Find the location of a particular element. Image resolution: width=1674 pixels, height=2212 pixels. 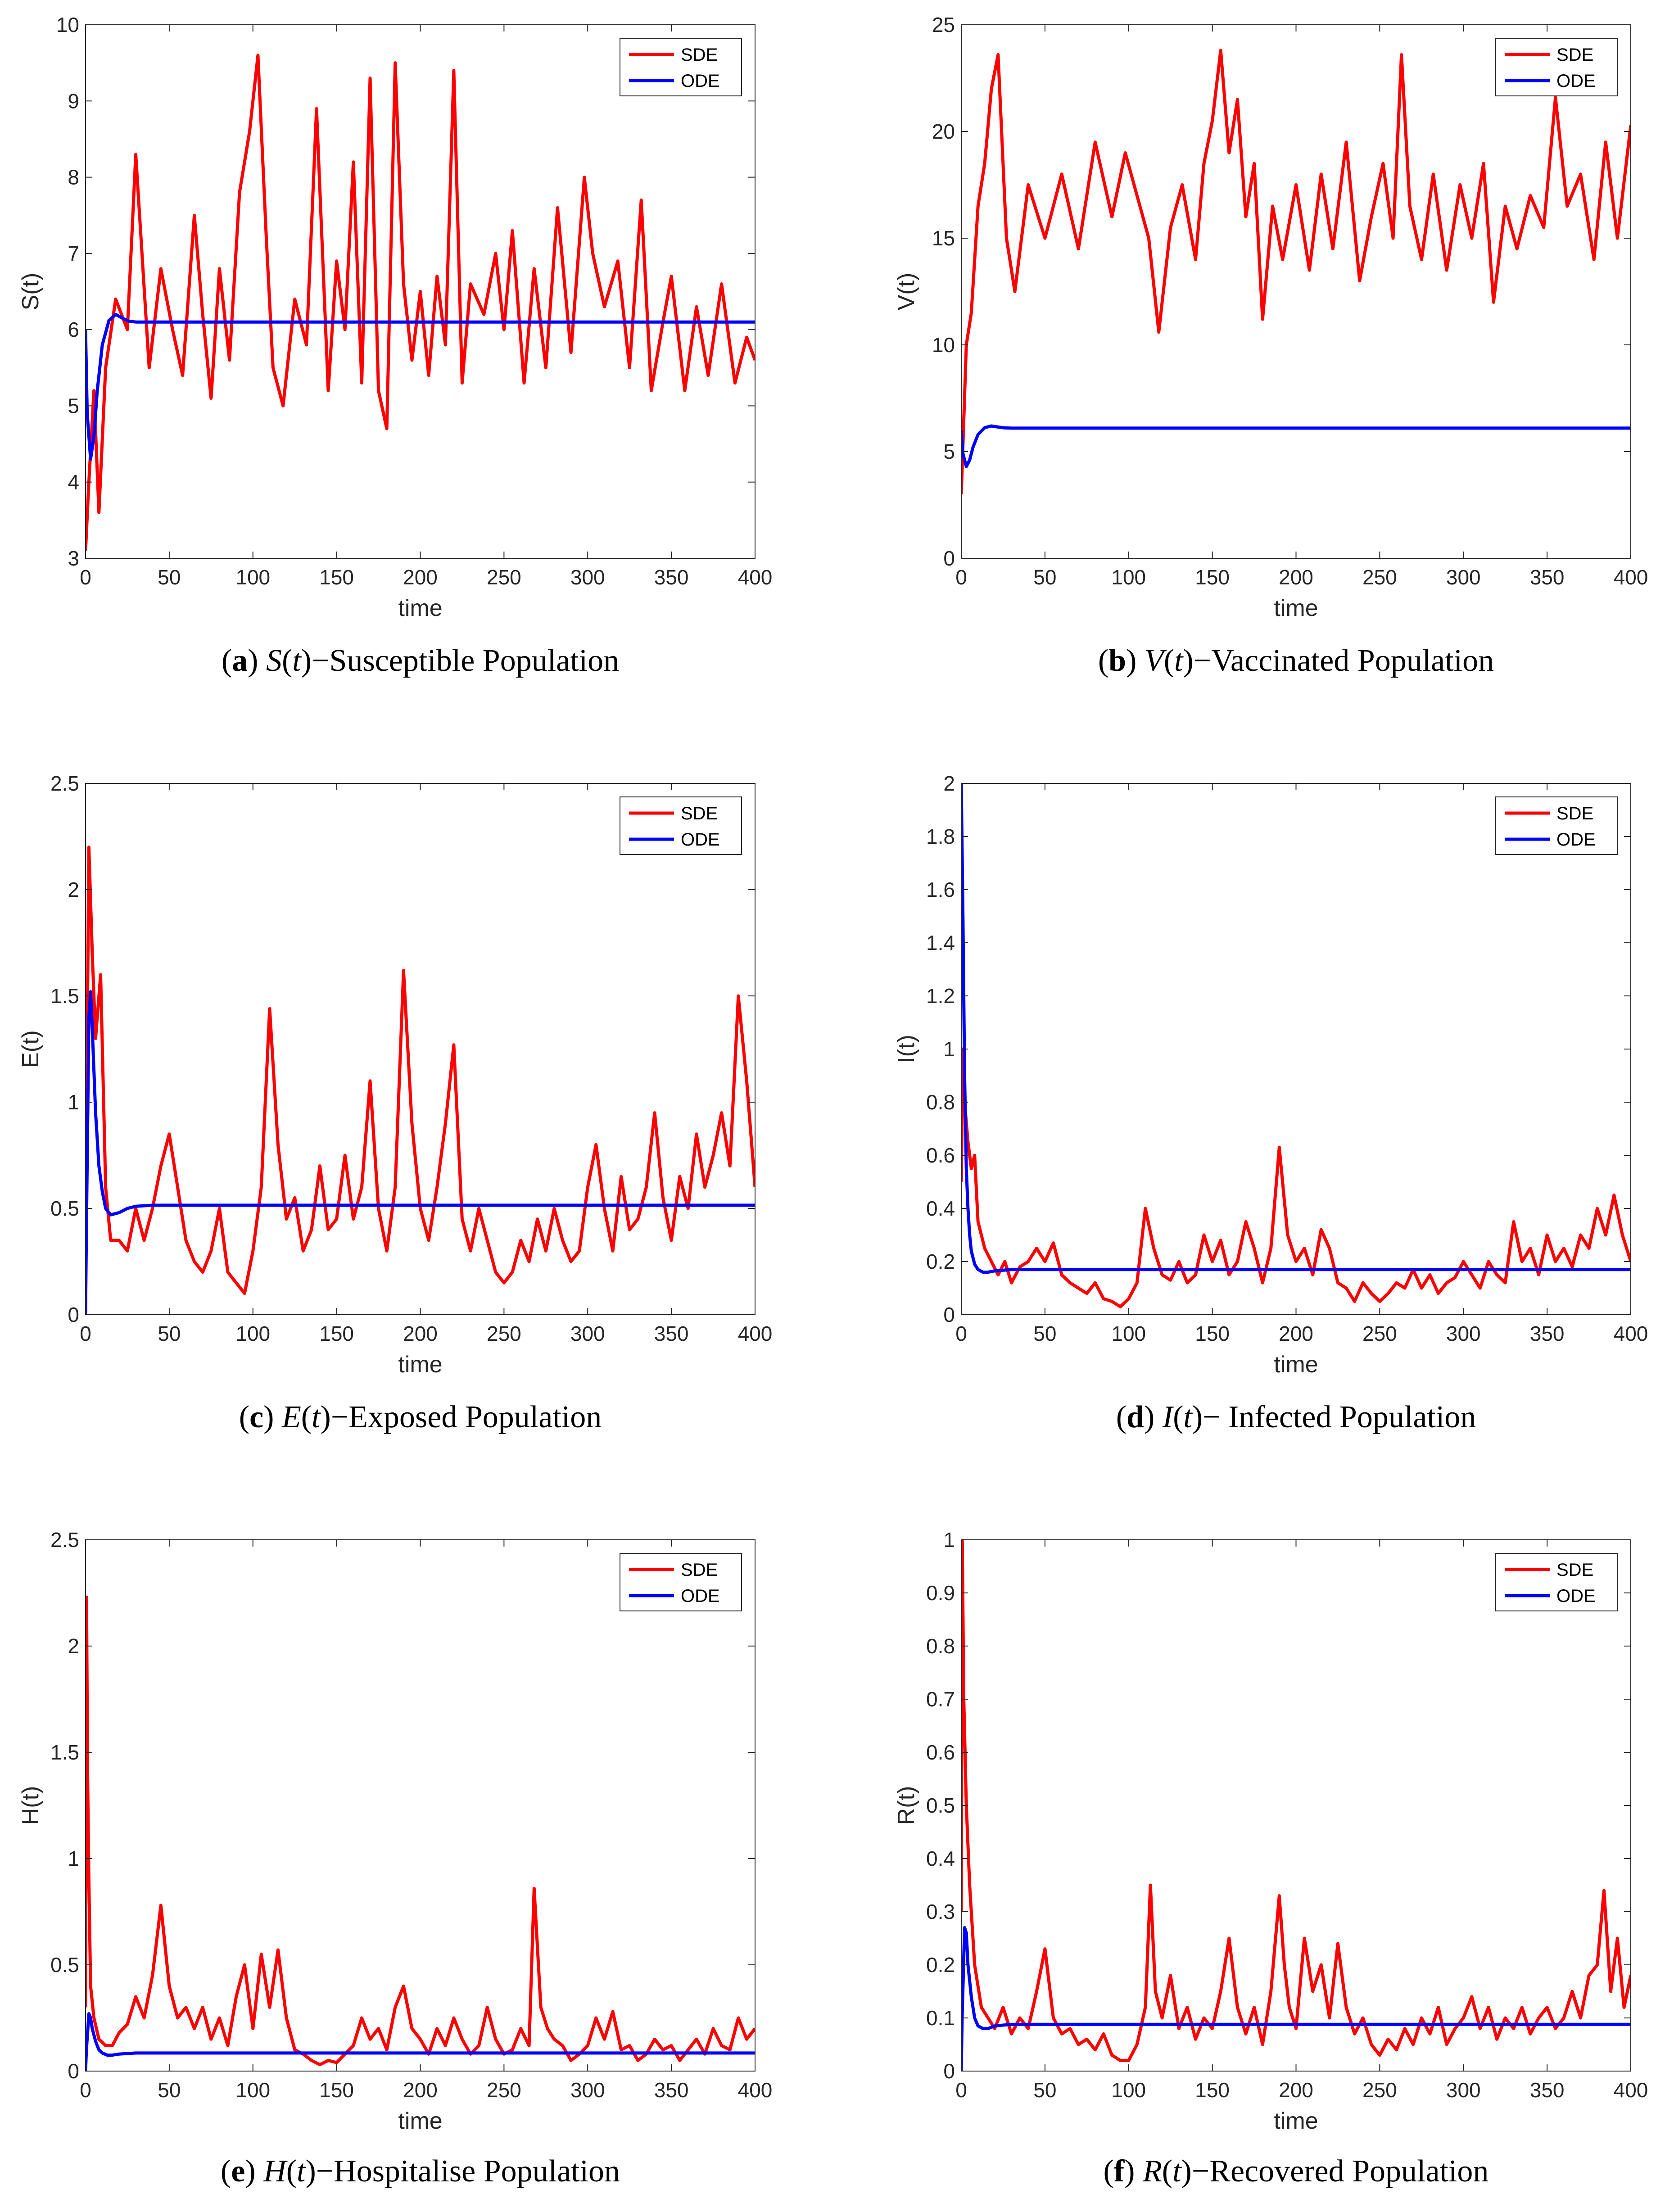

caption-part: e is located at coordinates (238, 2171).